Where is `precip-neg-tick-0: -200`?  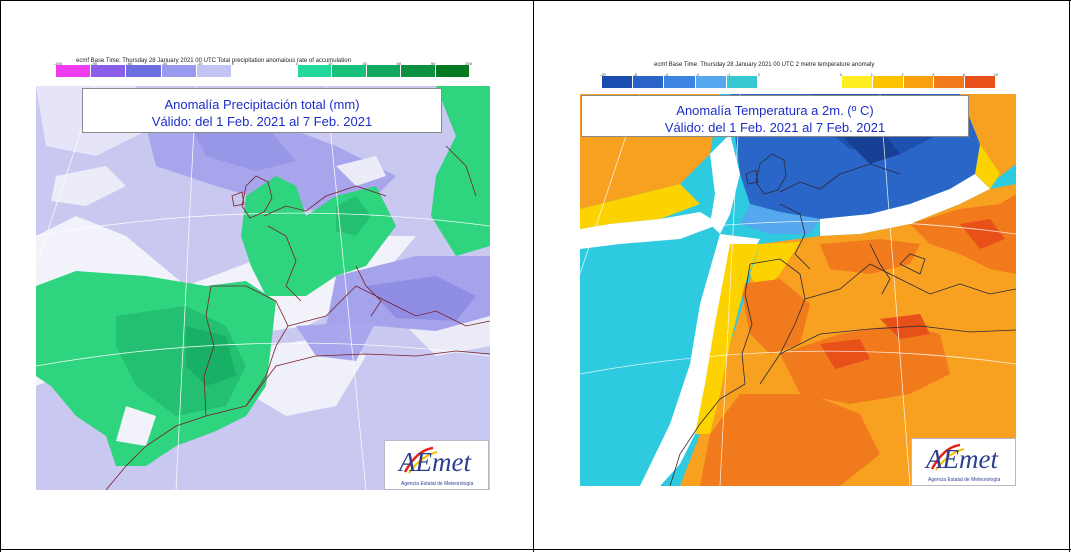
precip-neg-tick-0: -200 is located at coordinates (58, 63).